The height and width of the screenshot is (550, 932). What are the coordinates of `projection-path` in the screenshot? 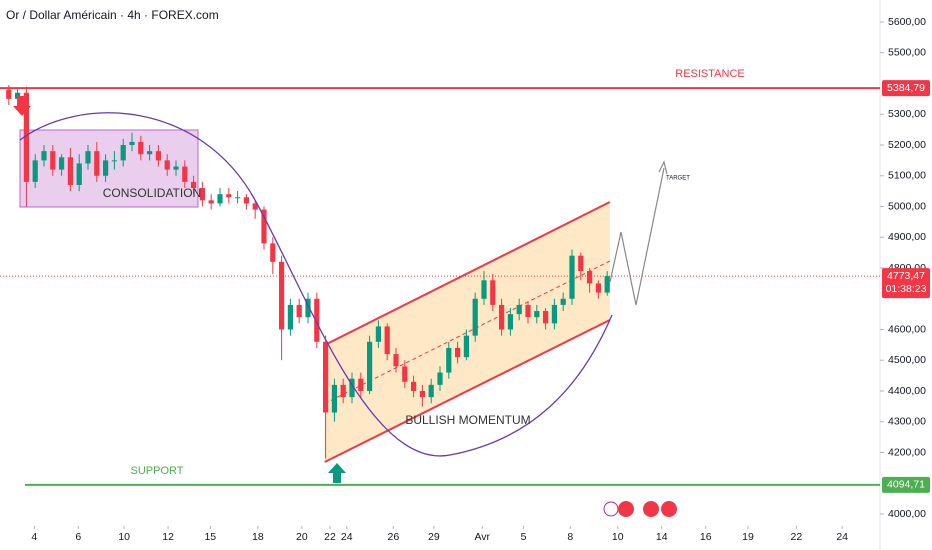 It's located at (637, 236).